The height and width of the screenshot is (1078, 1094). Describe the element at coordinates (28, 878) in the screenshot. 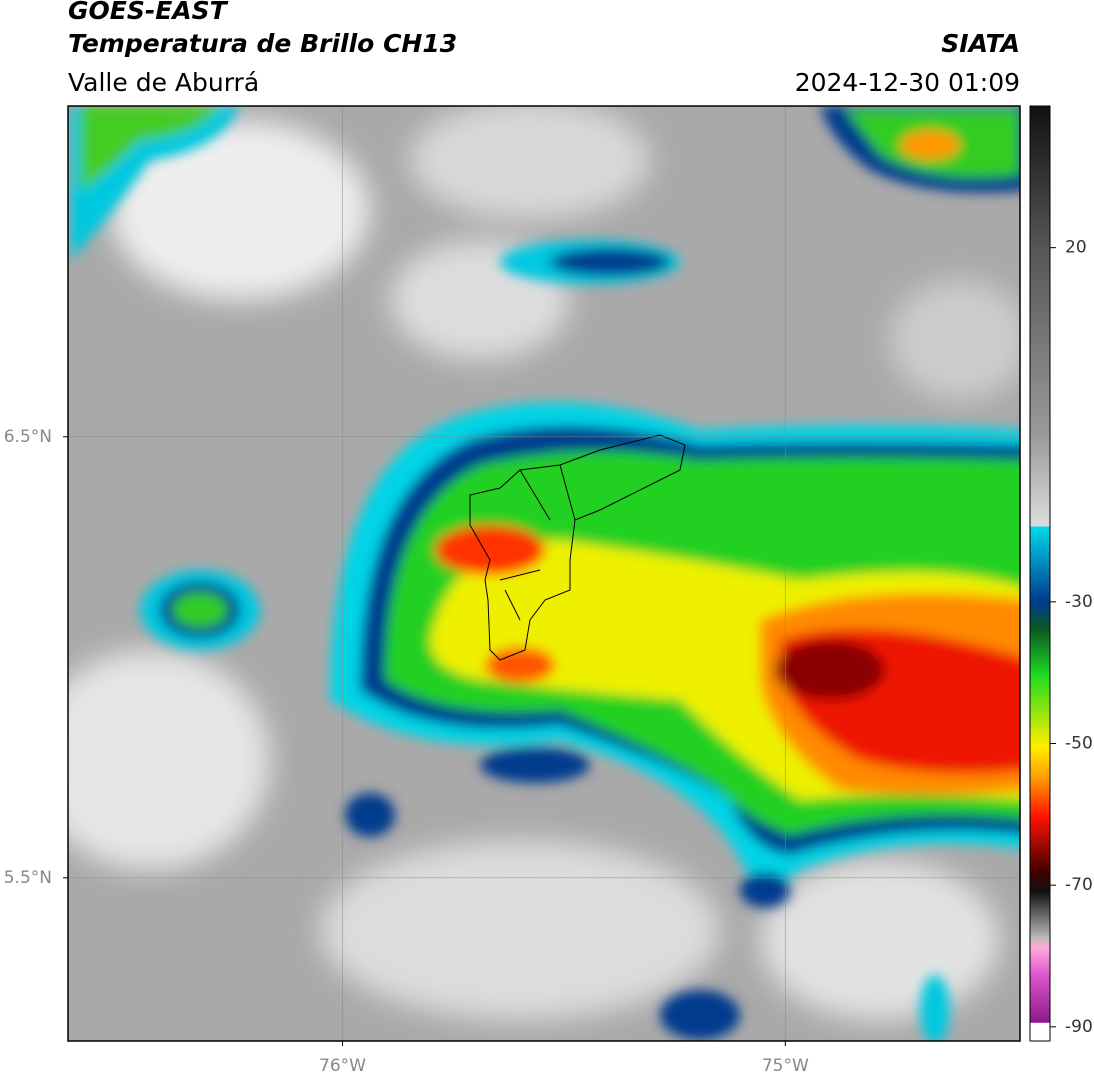

I see `y-tick-label: 5.5°N` at that location.